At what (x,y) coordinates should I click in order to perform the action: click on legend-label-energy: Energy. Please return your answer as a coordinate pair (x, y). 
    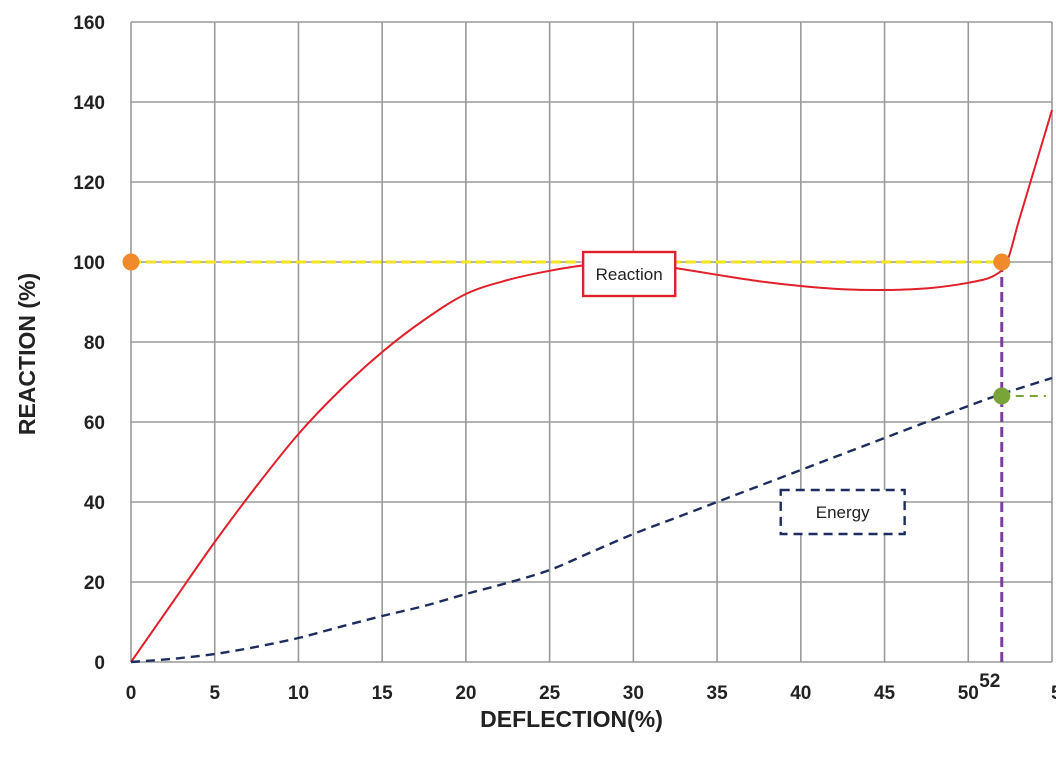
    Looking at the image, I should click on (843, 512).